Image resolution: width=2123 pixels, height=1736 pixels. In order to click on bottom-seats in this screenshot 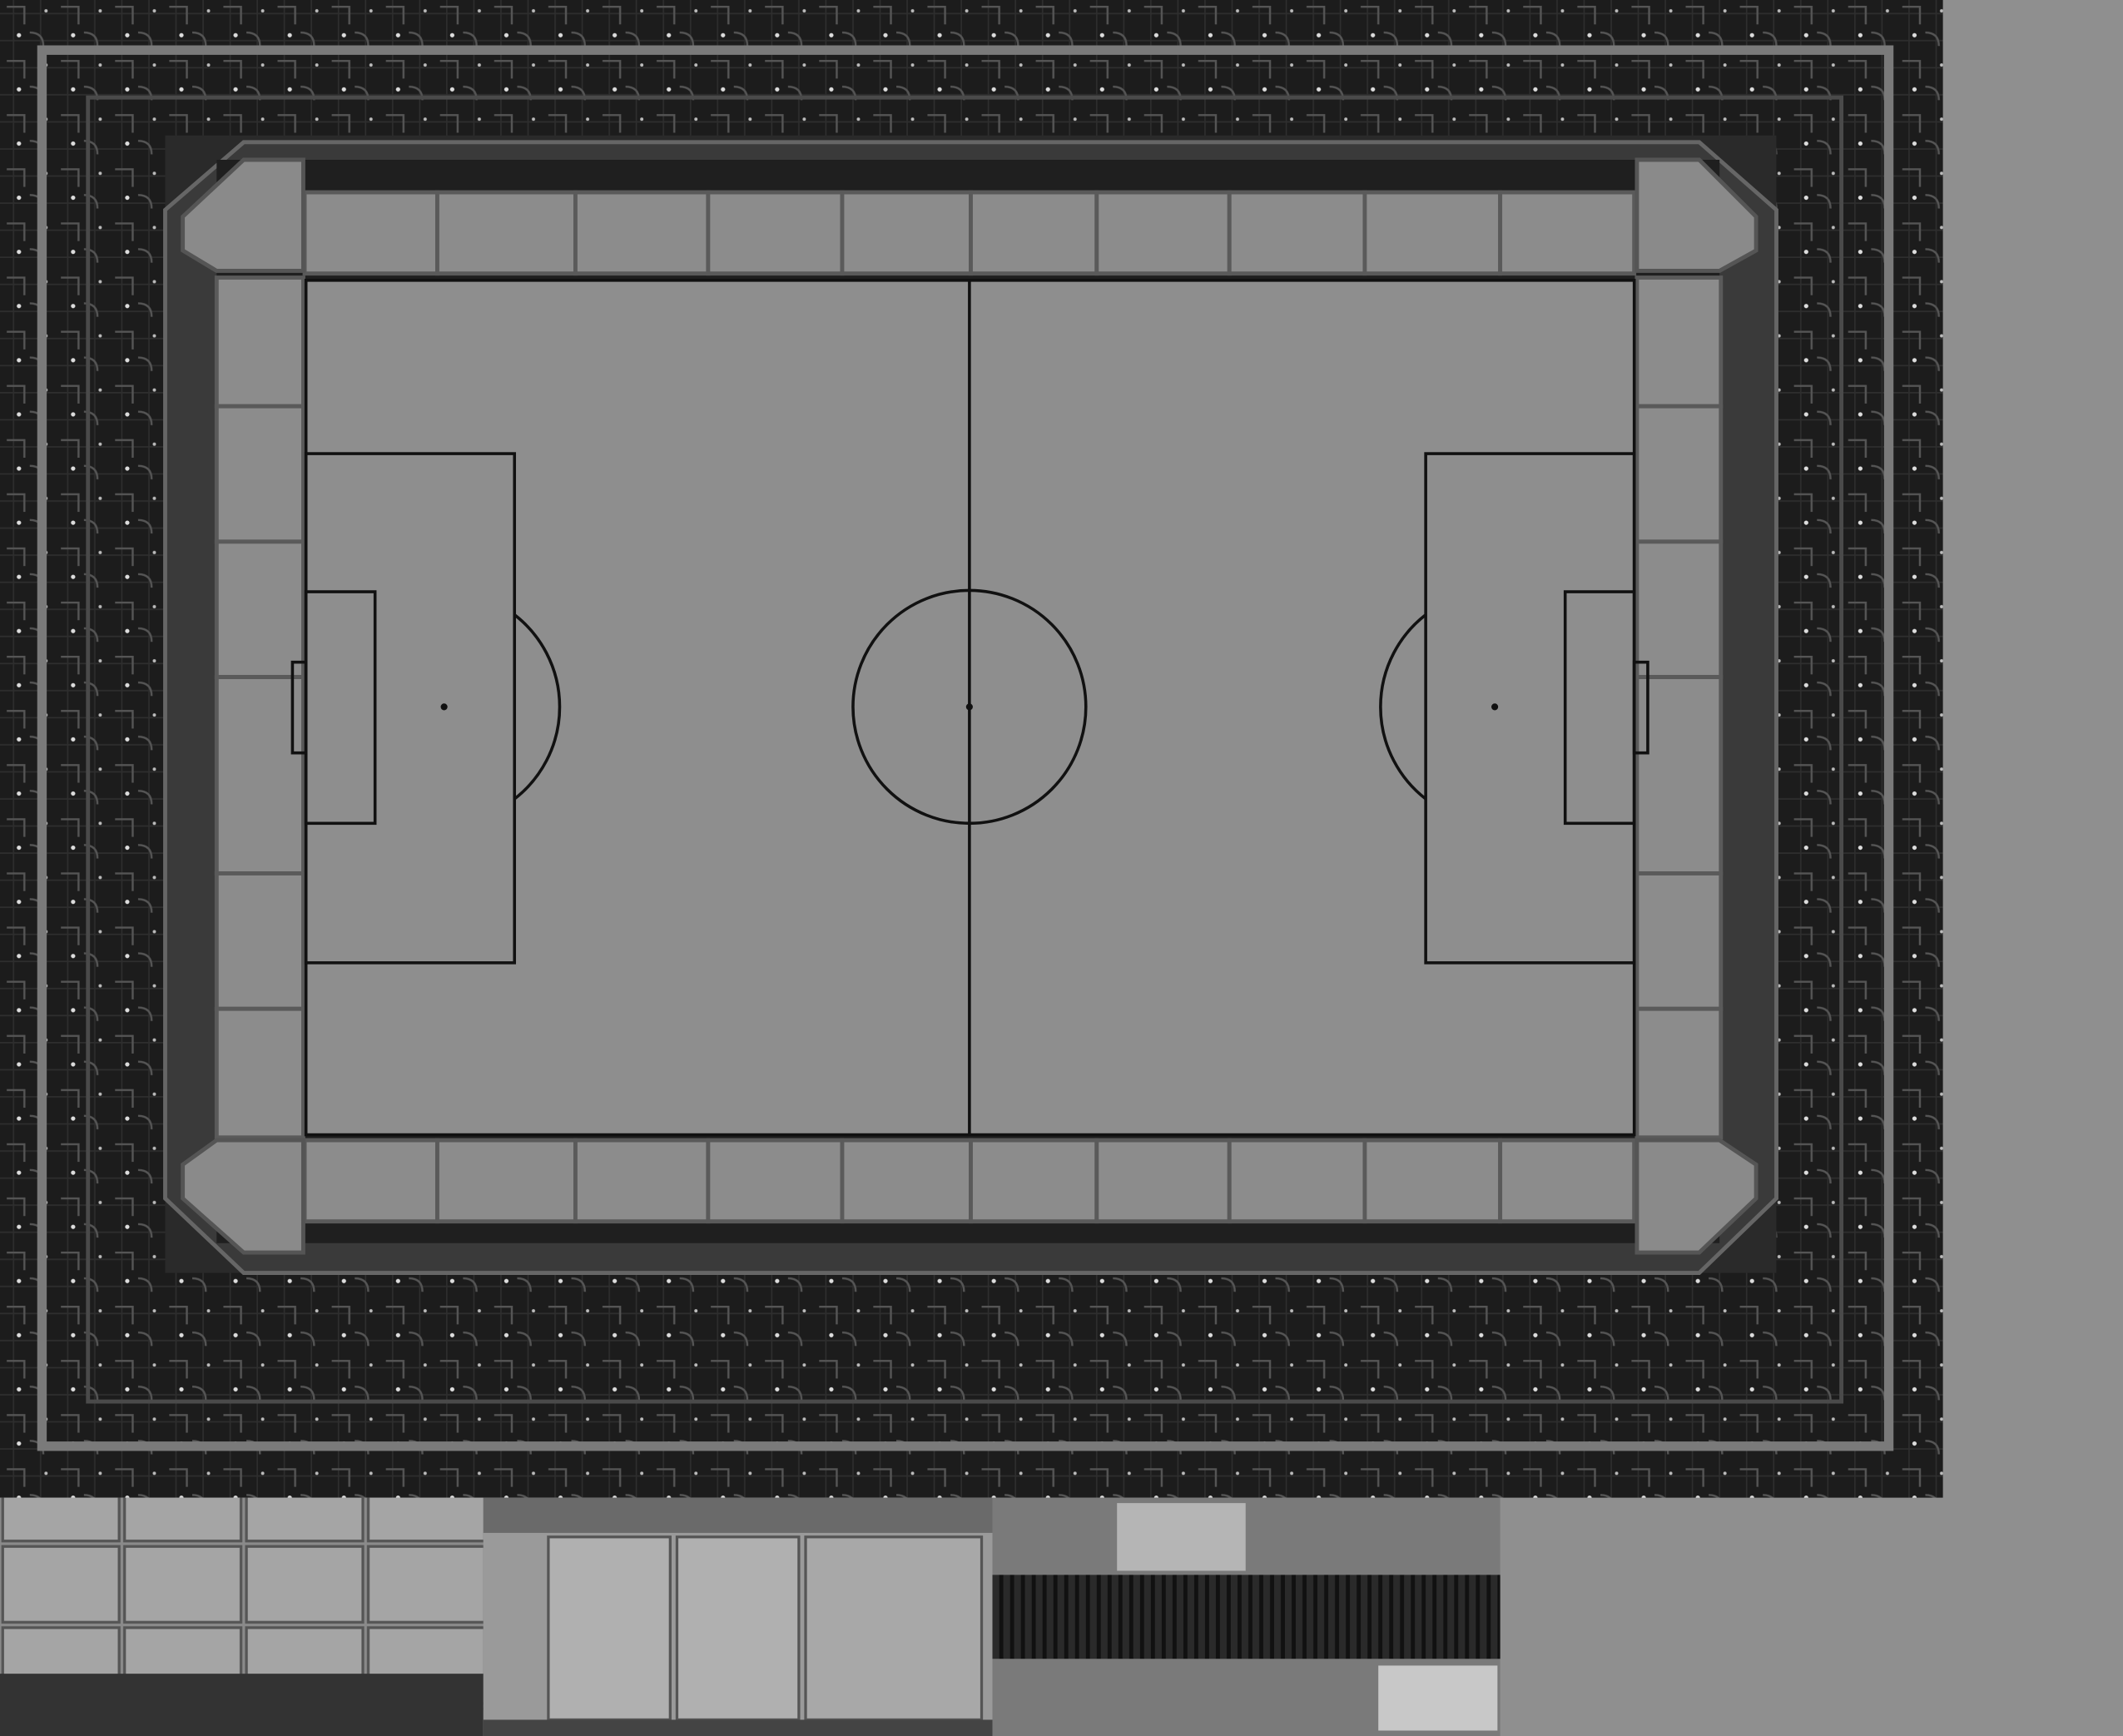, I will do `click(969, 1181)`.